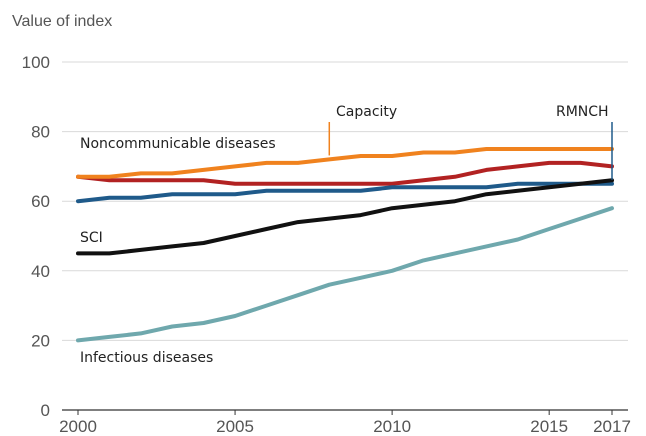 The image size is (646, 436). Describe the element at coordinates (40, 271) in the screenshot. I see `y-tick-label-40: 40` at that location.